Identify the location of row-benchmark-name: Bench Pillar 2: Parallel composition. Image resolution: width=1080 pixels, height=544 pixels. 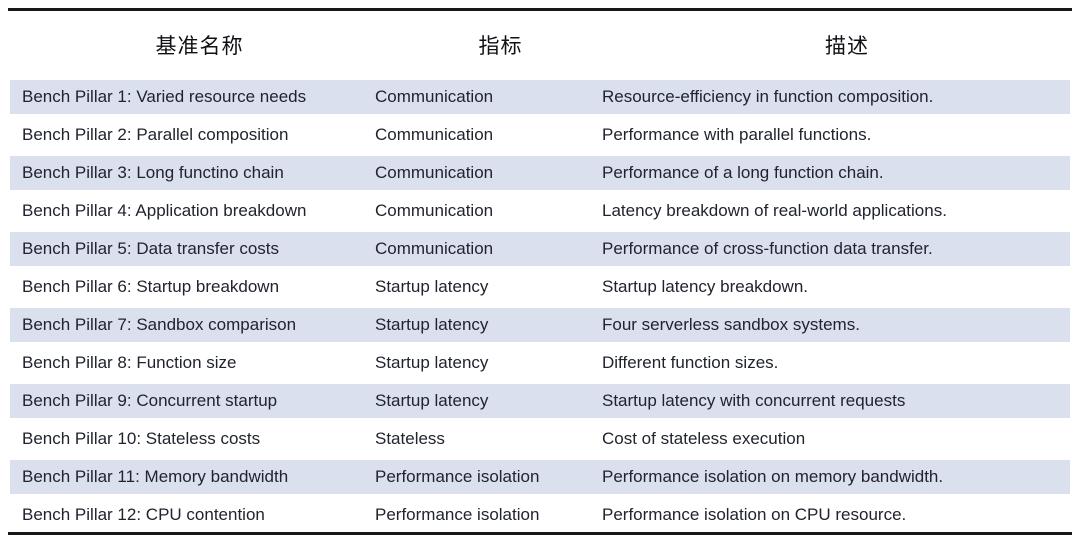
(155, 134).